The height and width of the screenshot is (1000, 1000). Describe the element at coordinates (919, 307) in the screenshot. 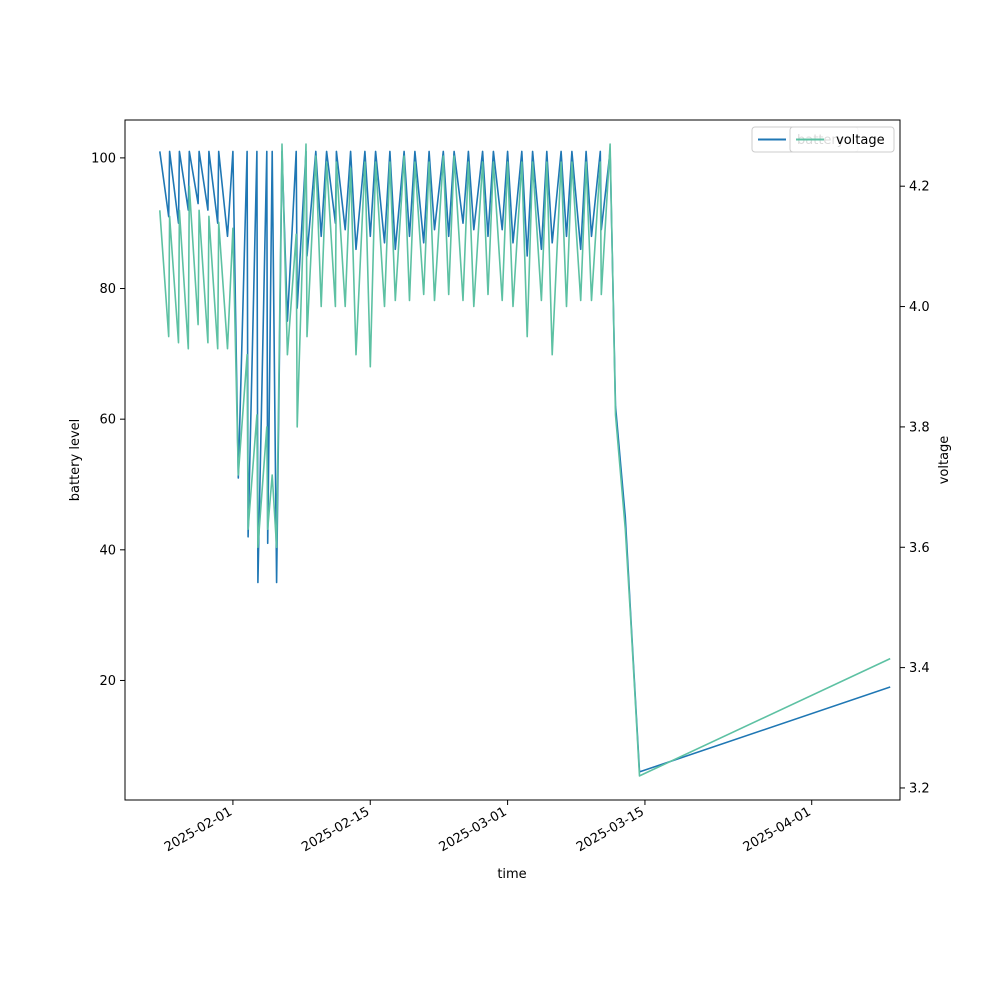

I see `y-right-tick-label: 4.0` at that location.